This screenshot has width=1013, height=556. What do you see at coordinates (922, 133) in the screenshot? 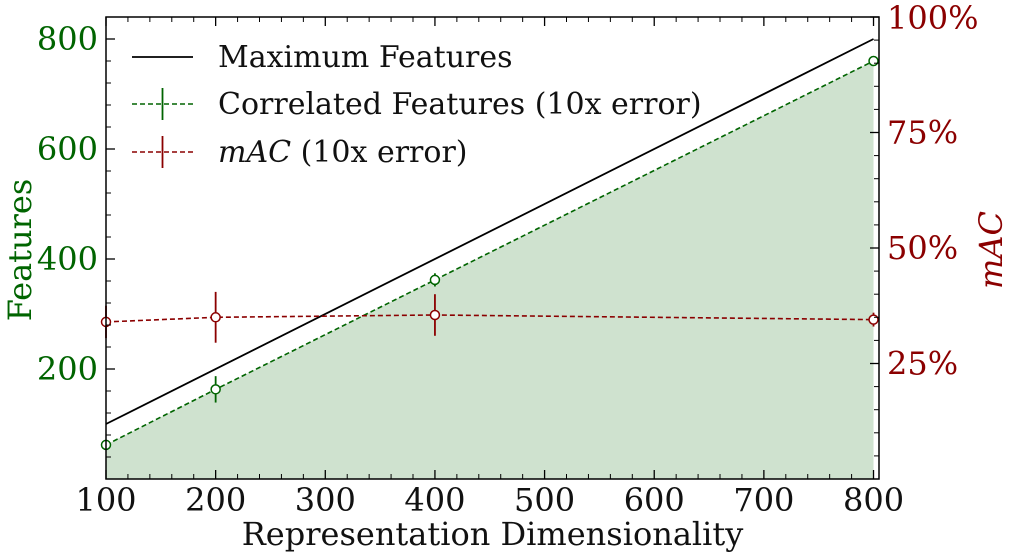
I see `y-right-tick-label-2: 75%` at bounding box center [922, 133].